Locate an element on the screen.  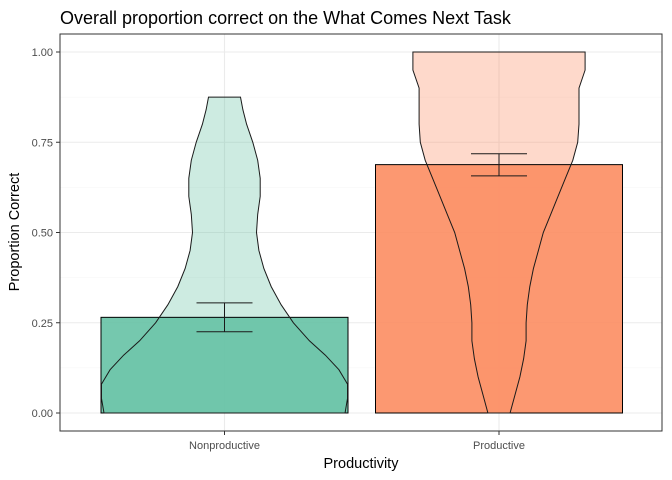
x-tick-label: Productive is located at coordinates (499, 446).